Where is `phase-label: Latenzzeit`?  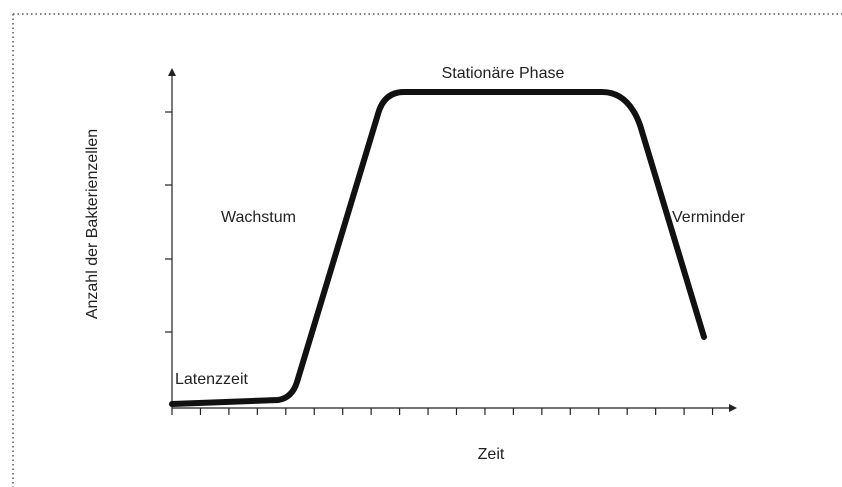 phase-label: Latenzzeit is located at coordinates (211, 379).